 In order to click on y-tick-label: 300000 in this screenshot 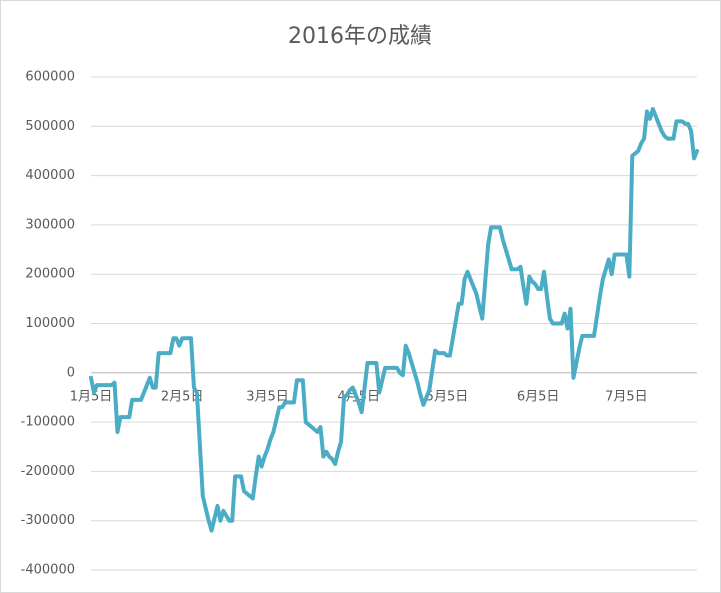, I will do `click(50, 224)`.